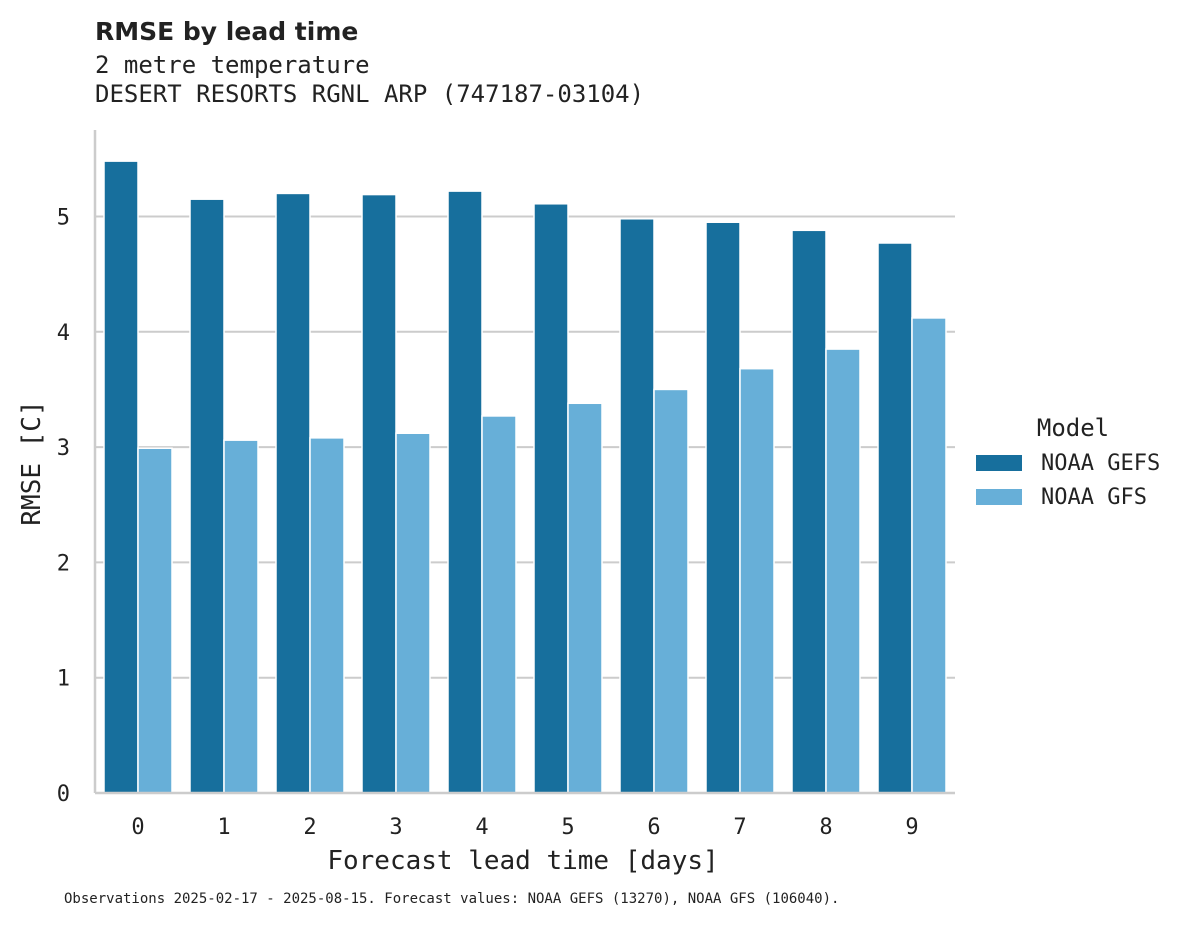 The width and height of the screenshot is (1195, 928). I want to click on x-tick-label-1: 1, so click(223, 827).